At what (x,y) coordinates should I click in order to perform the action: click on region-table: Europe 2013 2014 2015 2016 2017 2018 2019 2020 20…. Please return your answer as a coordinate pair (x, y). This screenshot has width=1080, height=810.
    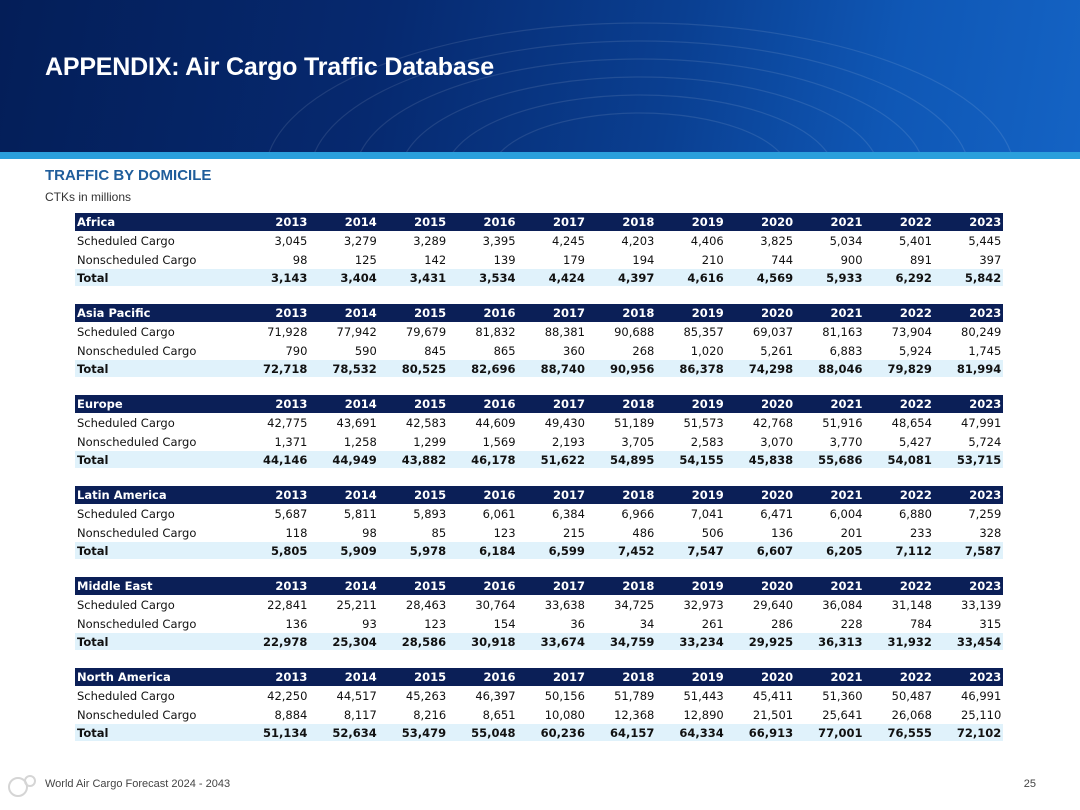
    Looking at the image, I should click on (539, 431).